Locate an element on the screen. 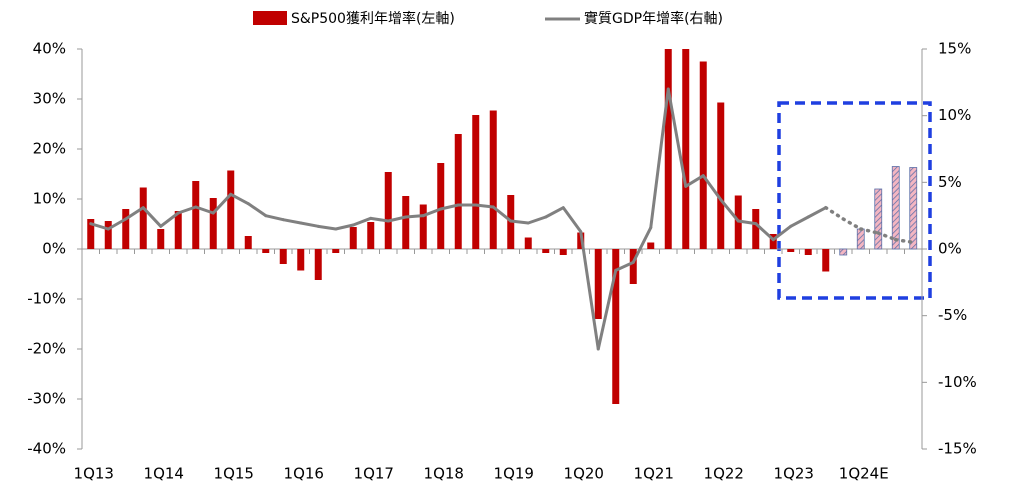  legend-label: 實質GDP年增率(右軸) is located at coordinates (653, 18).